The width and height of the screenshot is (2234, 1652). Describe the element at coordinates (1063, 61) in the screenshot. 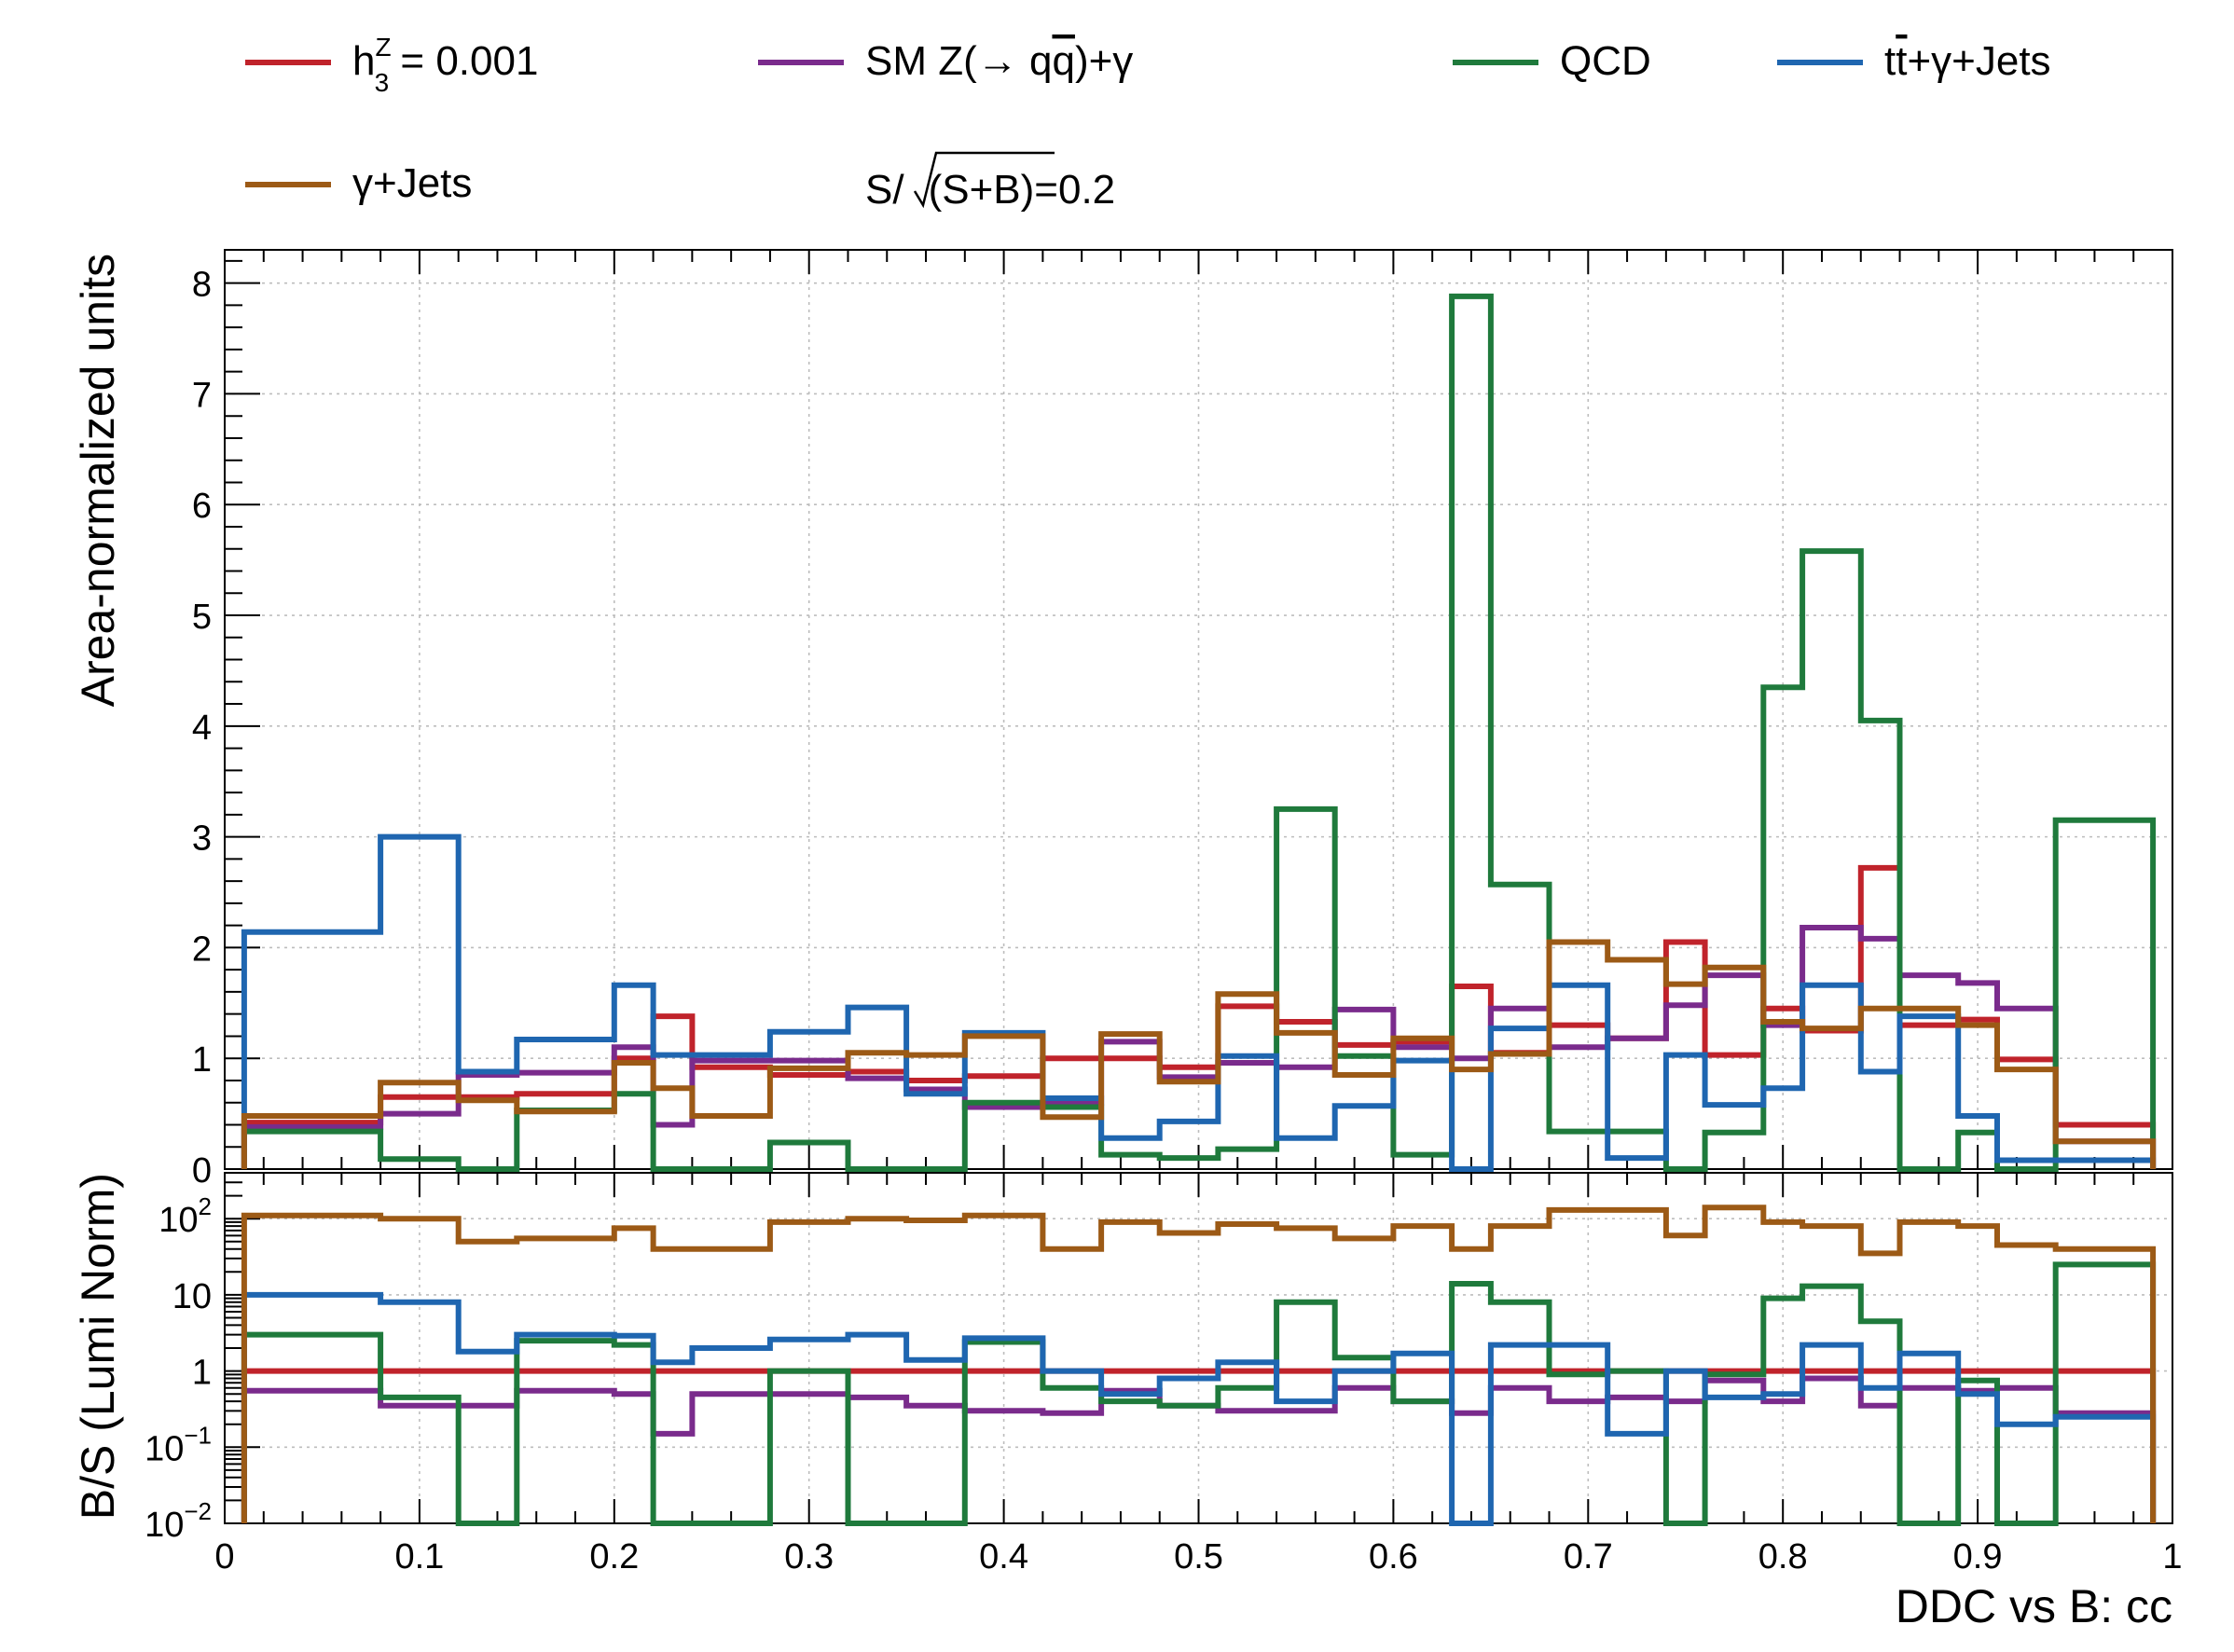

I see `qbar-glyph: q` at that location.